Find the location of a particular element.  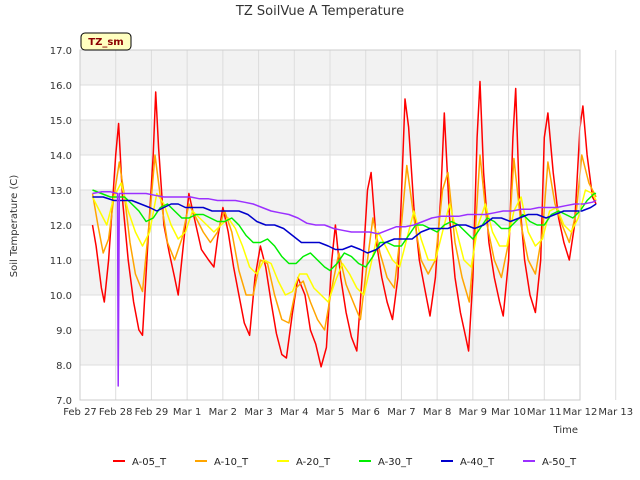

site-tag-box is located at coordinates (106, 41).